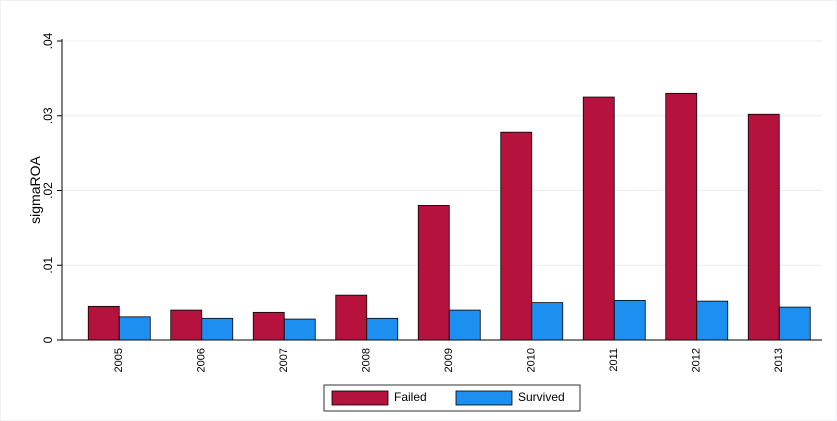  I want to click on y-tick-label: .01, so click(48, 265).